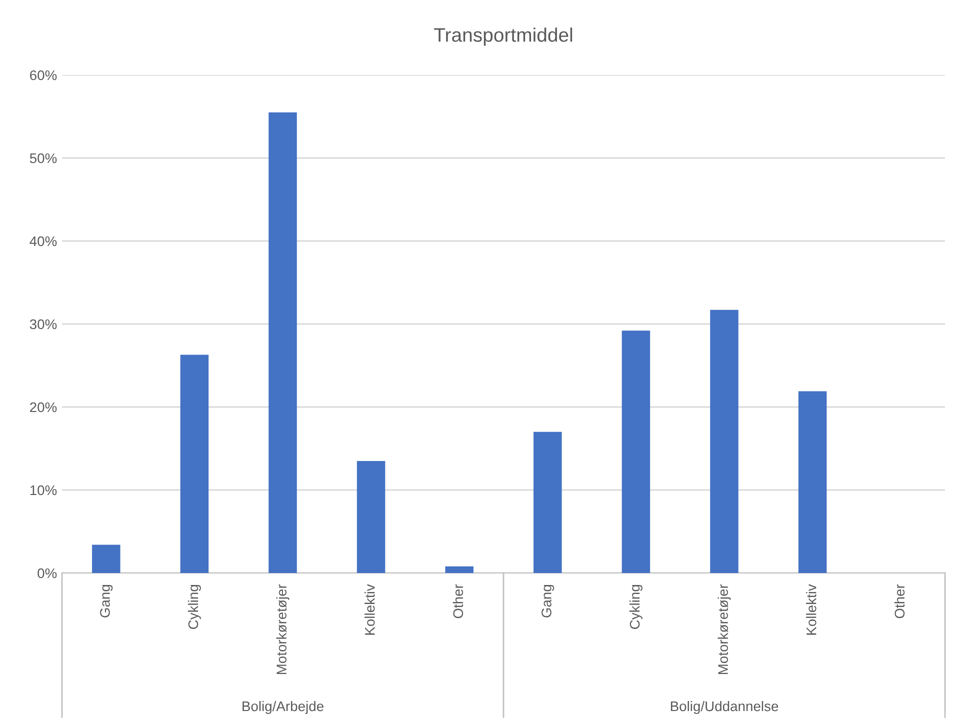 This screenshot has height=722, width=954. What do you see at coordinates (43, 324) in the screenshot?
I see `y-tick-label: 30%` at bounding box center [43, 324].